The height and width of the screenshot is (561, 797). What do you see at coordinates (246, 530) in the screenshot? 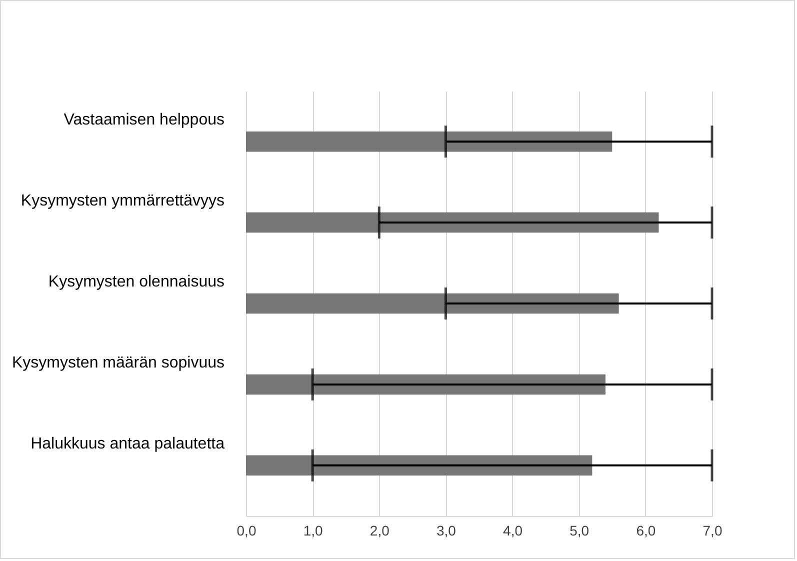
I see `x-tick-label: 0,0` at bounding box center [246, 530].